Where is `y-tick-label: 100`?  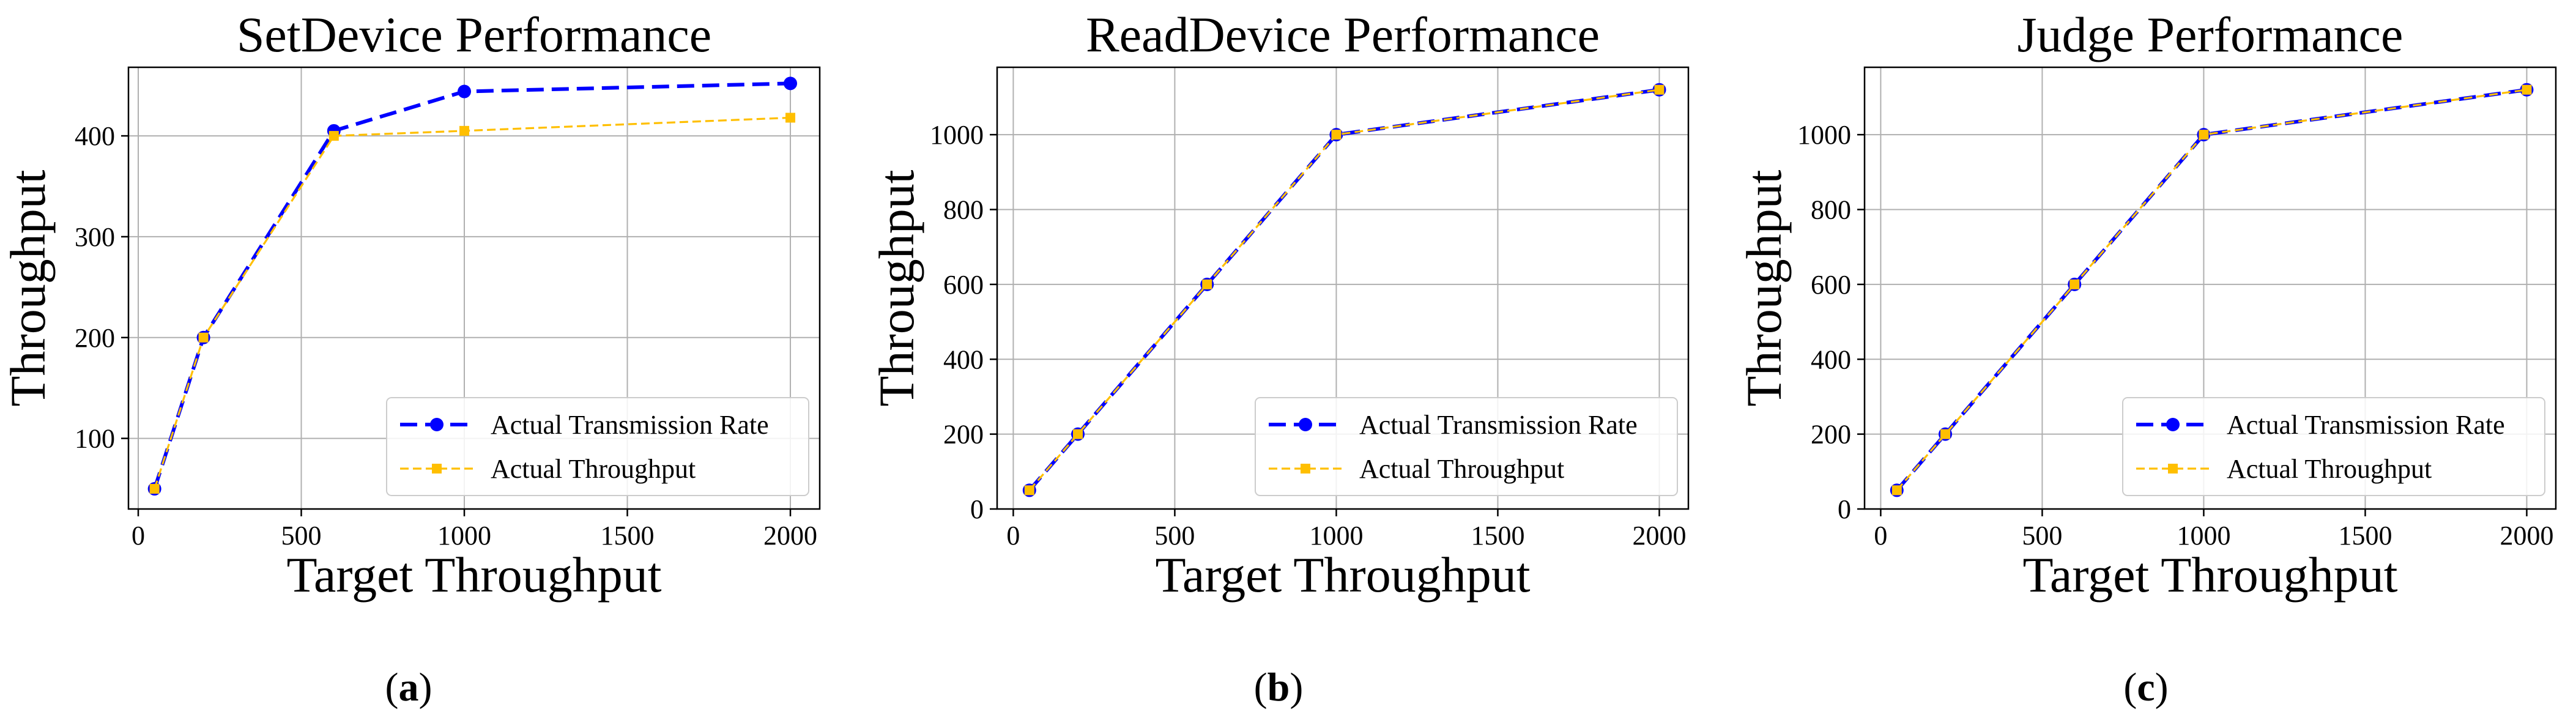 y-tick-label: 100 is located at coordinates (95, 439).